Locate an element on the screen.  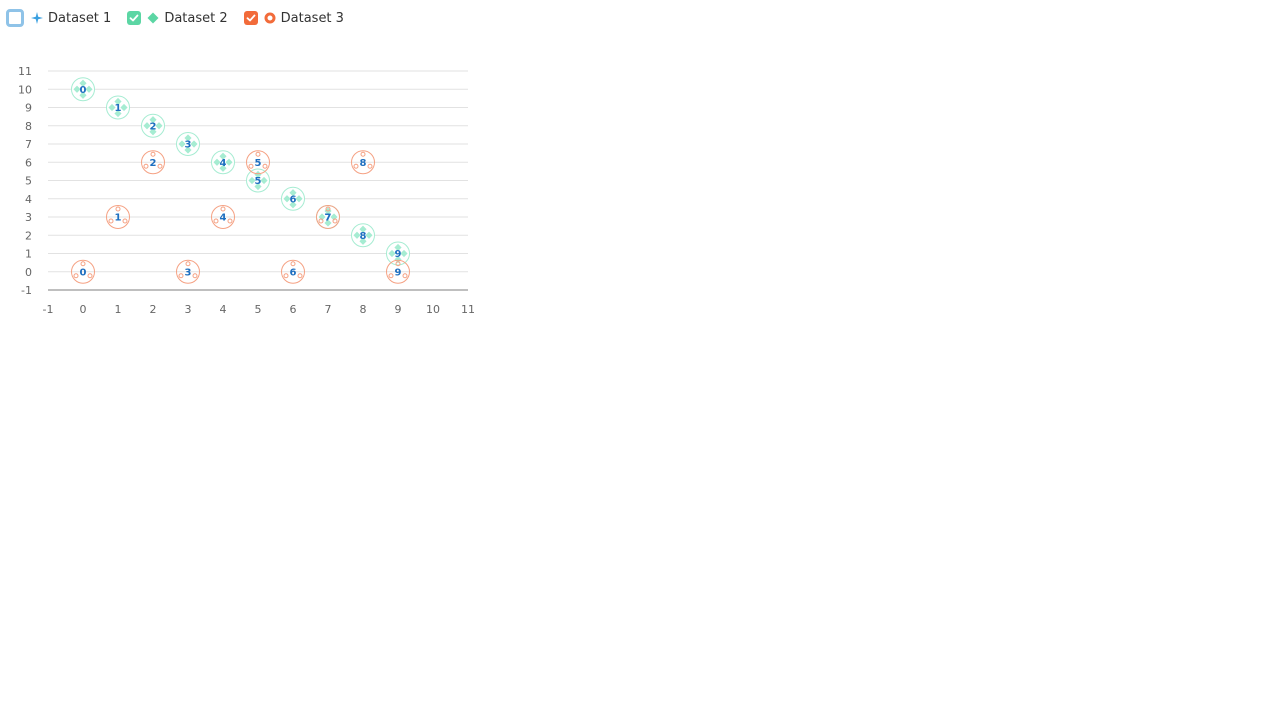
diamond-icon is located at coordinates (153, 18).